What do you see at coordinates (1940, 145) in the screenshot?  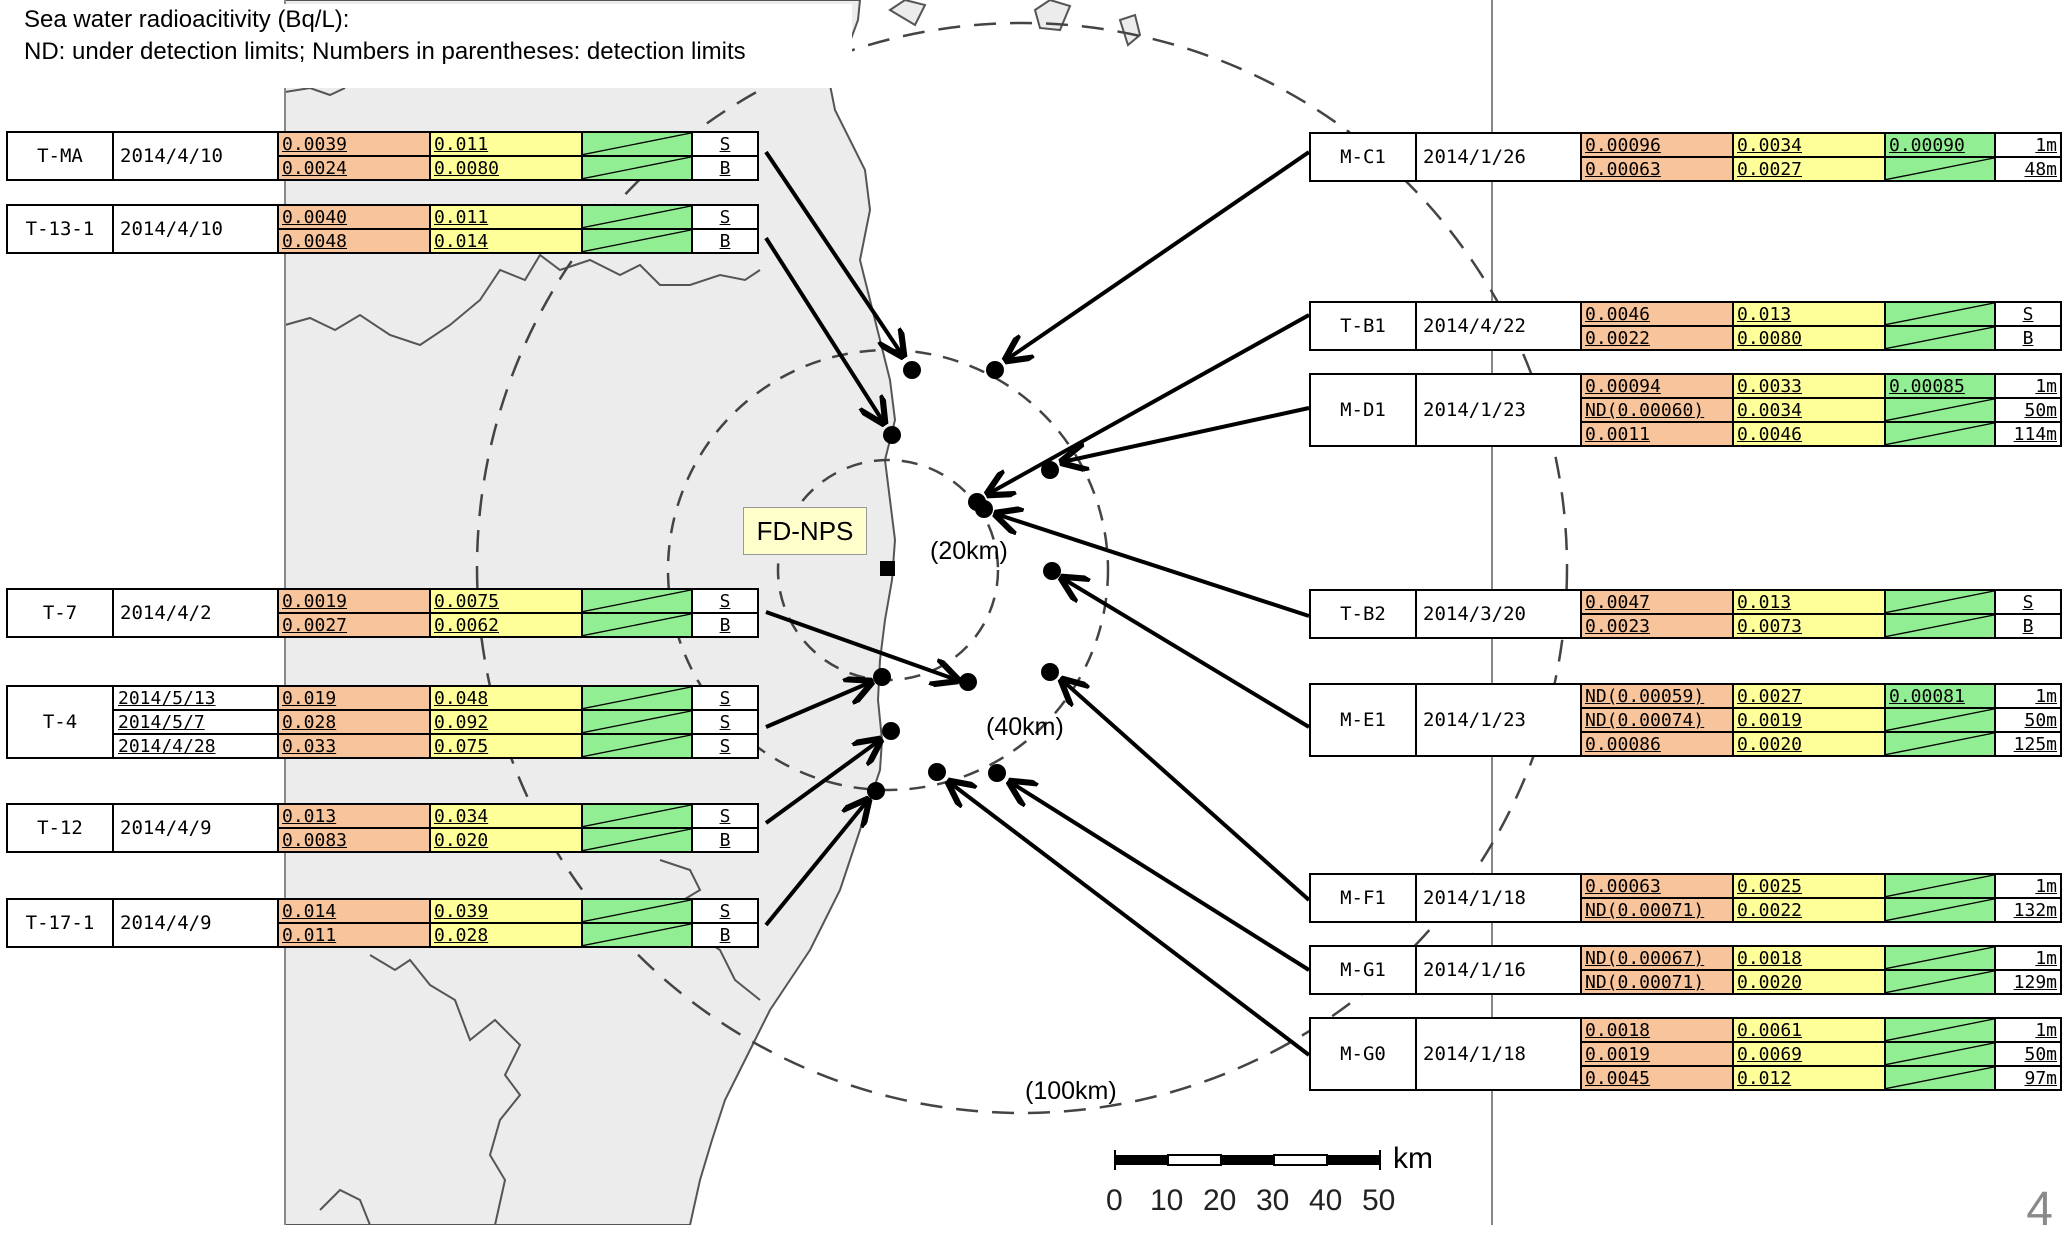 I see `value-col3: 0.00090` at bounding box center [1940, 145].